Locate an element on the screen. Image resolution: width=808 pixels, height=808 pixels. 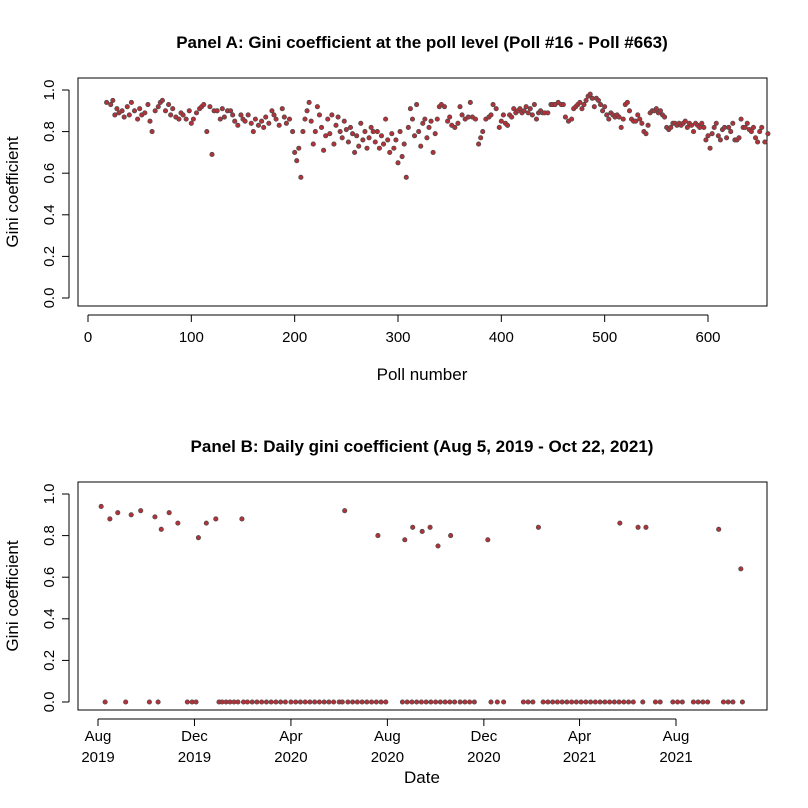
x-tick-label: 2020 is located at coordinates (290, 757).